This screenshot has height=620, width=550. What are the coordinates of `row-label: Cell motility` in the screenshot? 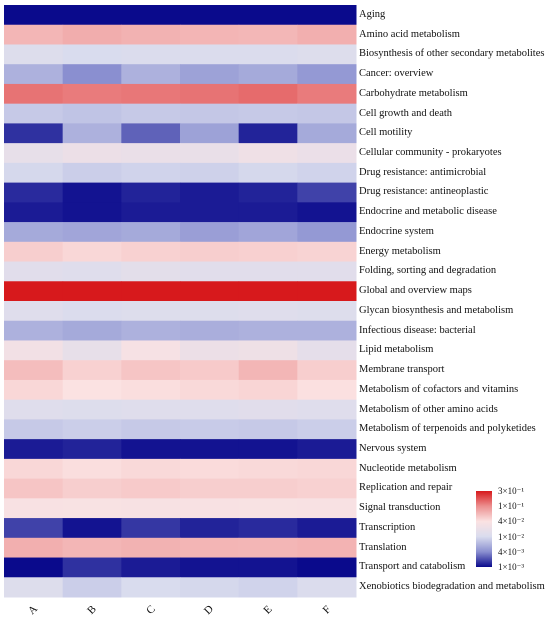 It's located at (386, 133).